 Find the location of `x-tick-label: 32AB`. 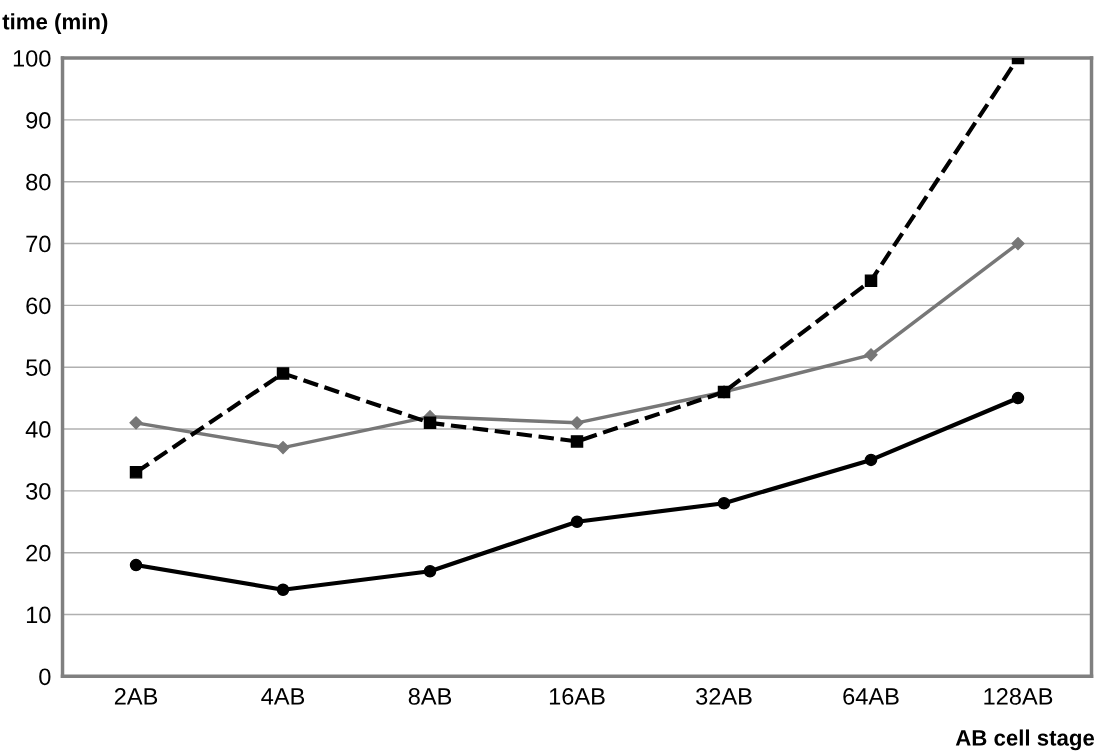

x-tick-label: 32AB is located at coordinates (724, 696).